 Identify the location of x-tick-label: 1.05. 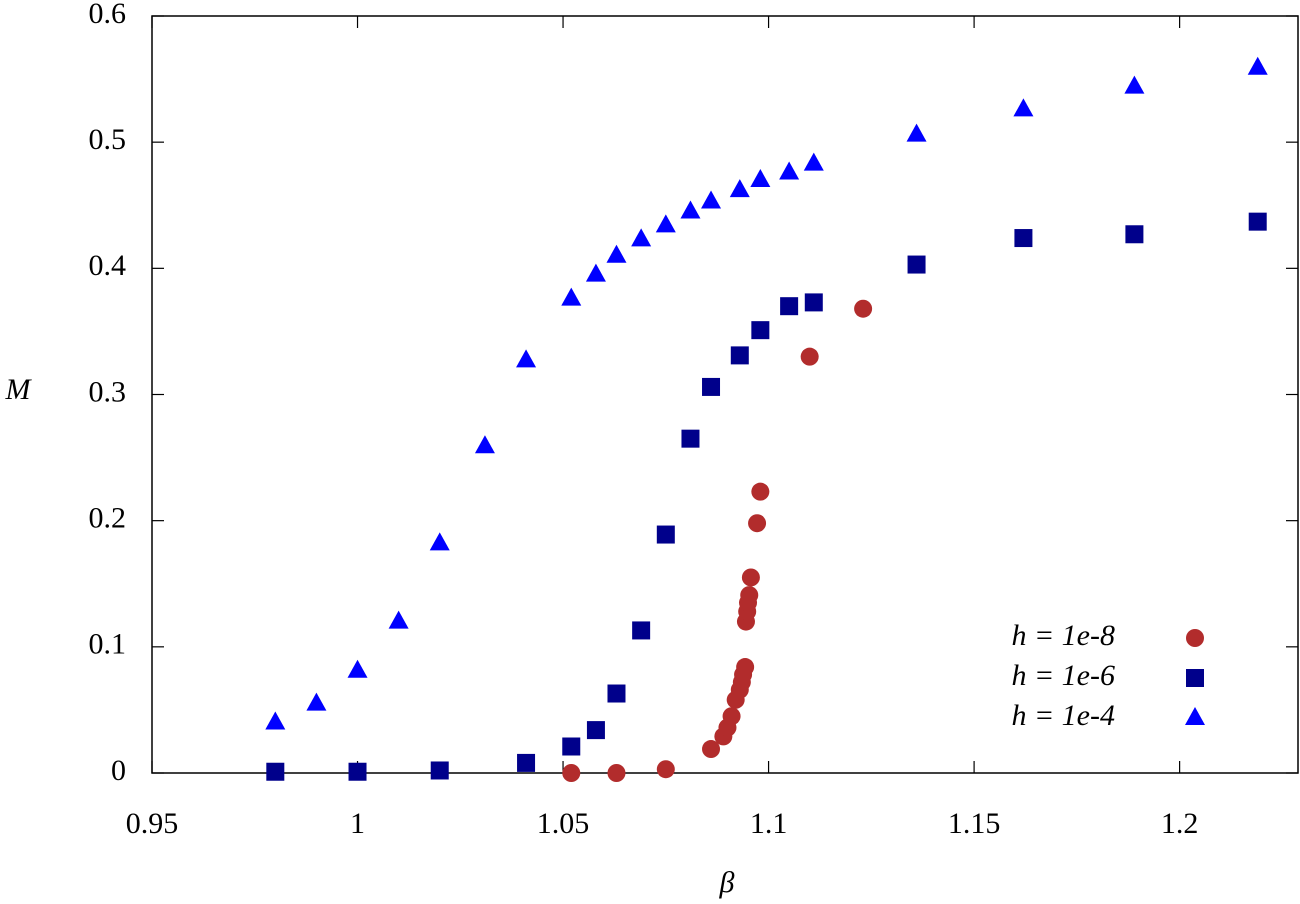
(563, 823).